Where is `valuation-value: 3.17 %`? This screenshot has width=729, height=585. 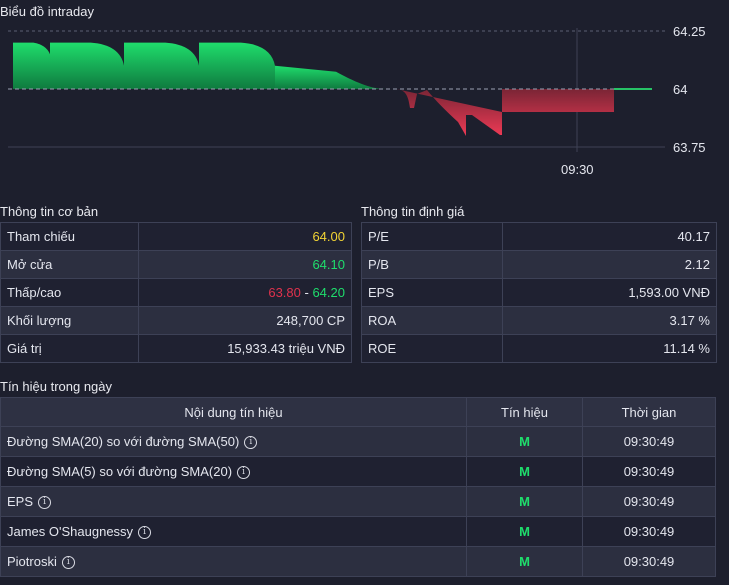 valuation-value: 3.17 % is located at coordinates (609, 320).